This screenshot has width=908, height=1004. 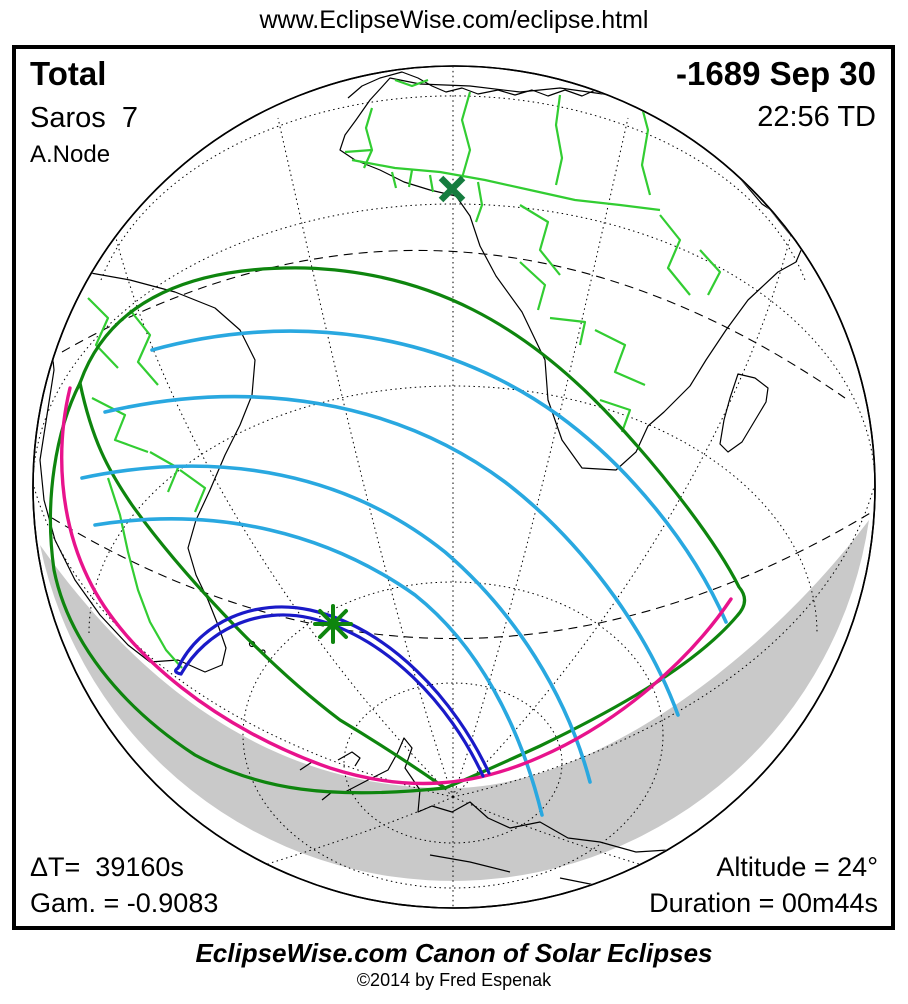 I want to click on eclipse-type-label: Total, so click(x=68, y=73).